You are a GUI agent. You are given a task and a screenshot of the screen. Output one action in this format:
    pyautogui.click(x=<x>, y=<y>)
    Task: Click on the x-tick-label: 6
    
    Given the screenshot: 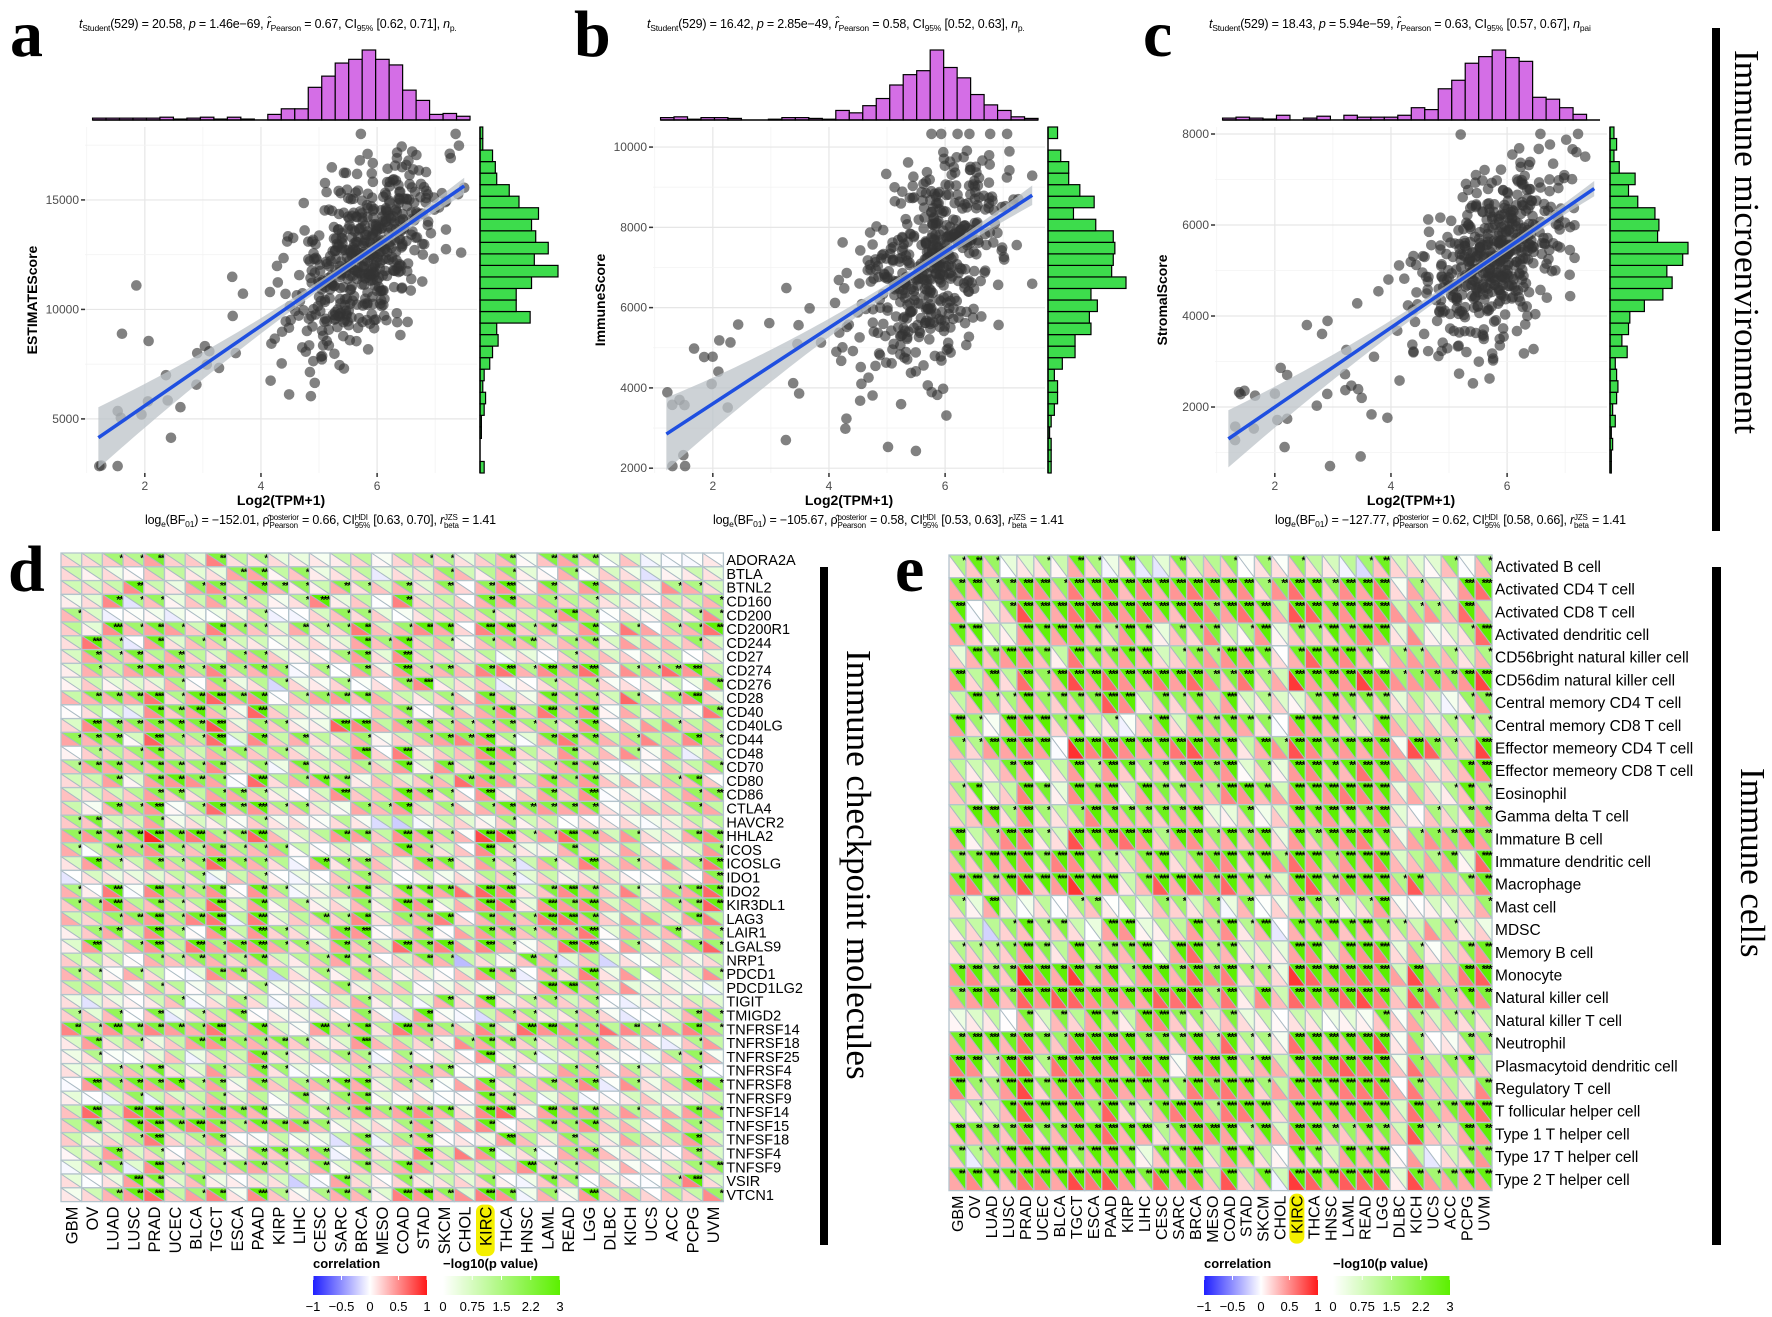 What is the action you would take?
    pyautogui.click(x=1507, y=486)
    